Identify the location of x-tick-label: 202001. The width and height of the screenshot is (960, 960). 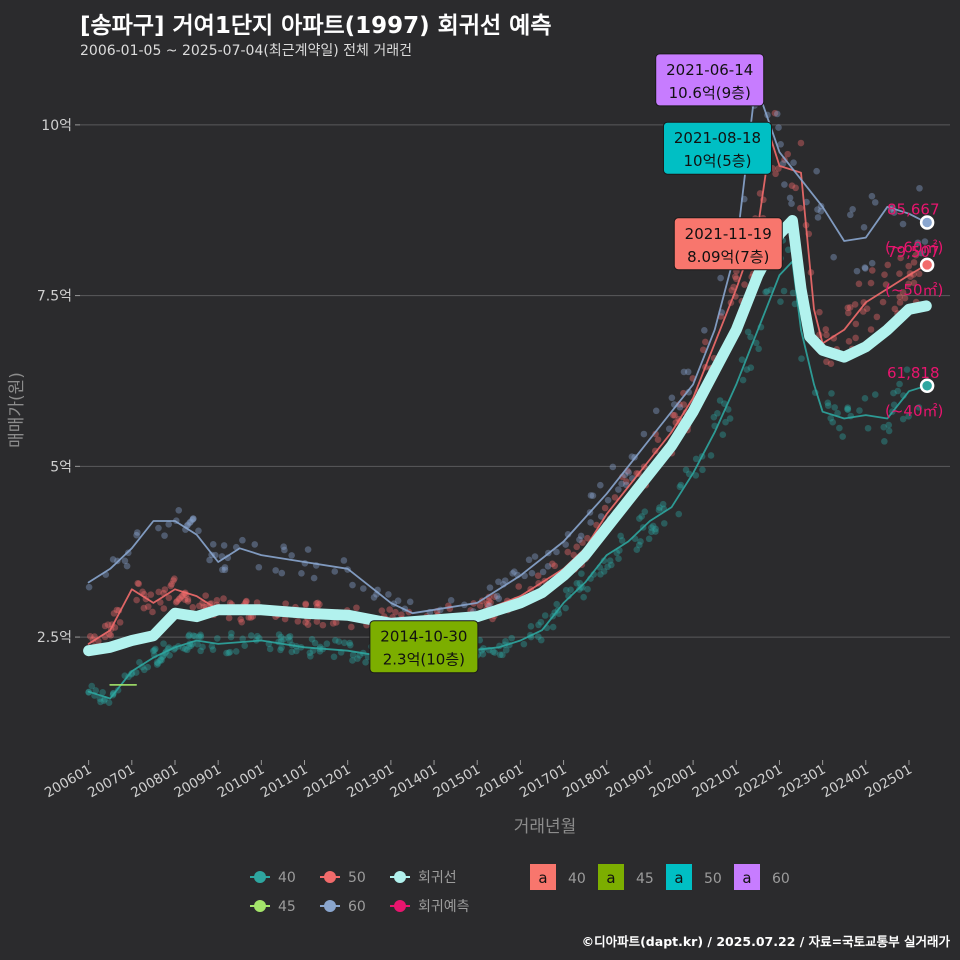
(672, 782).